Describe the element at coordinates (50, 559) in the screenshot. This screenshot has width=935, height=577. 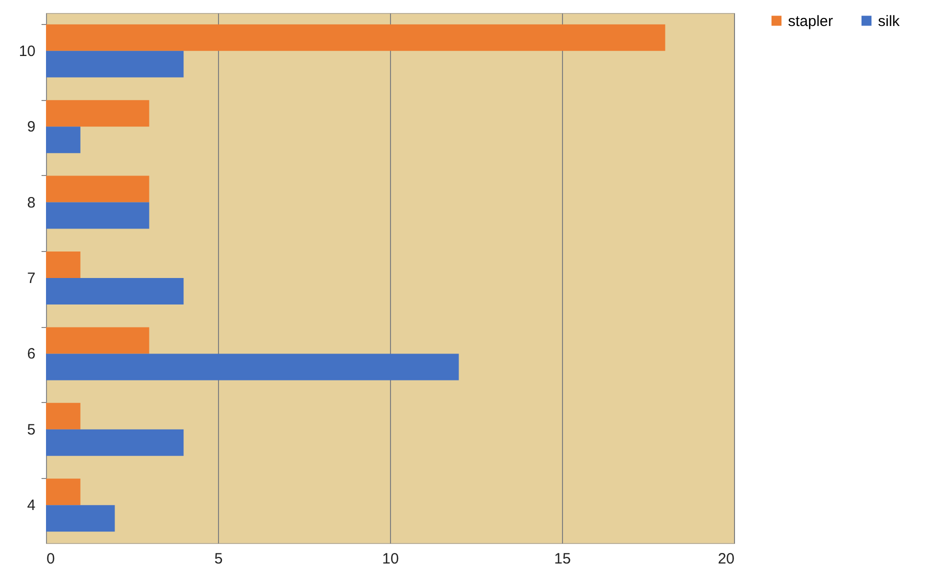
I see `x-tick-label: 0` at that location.